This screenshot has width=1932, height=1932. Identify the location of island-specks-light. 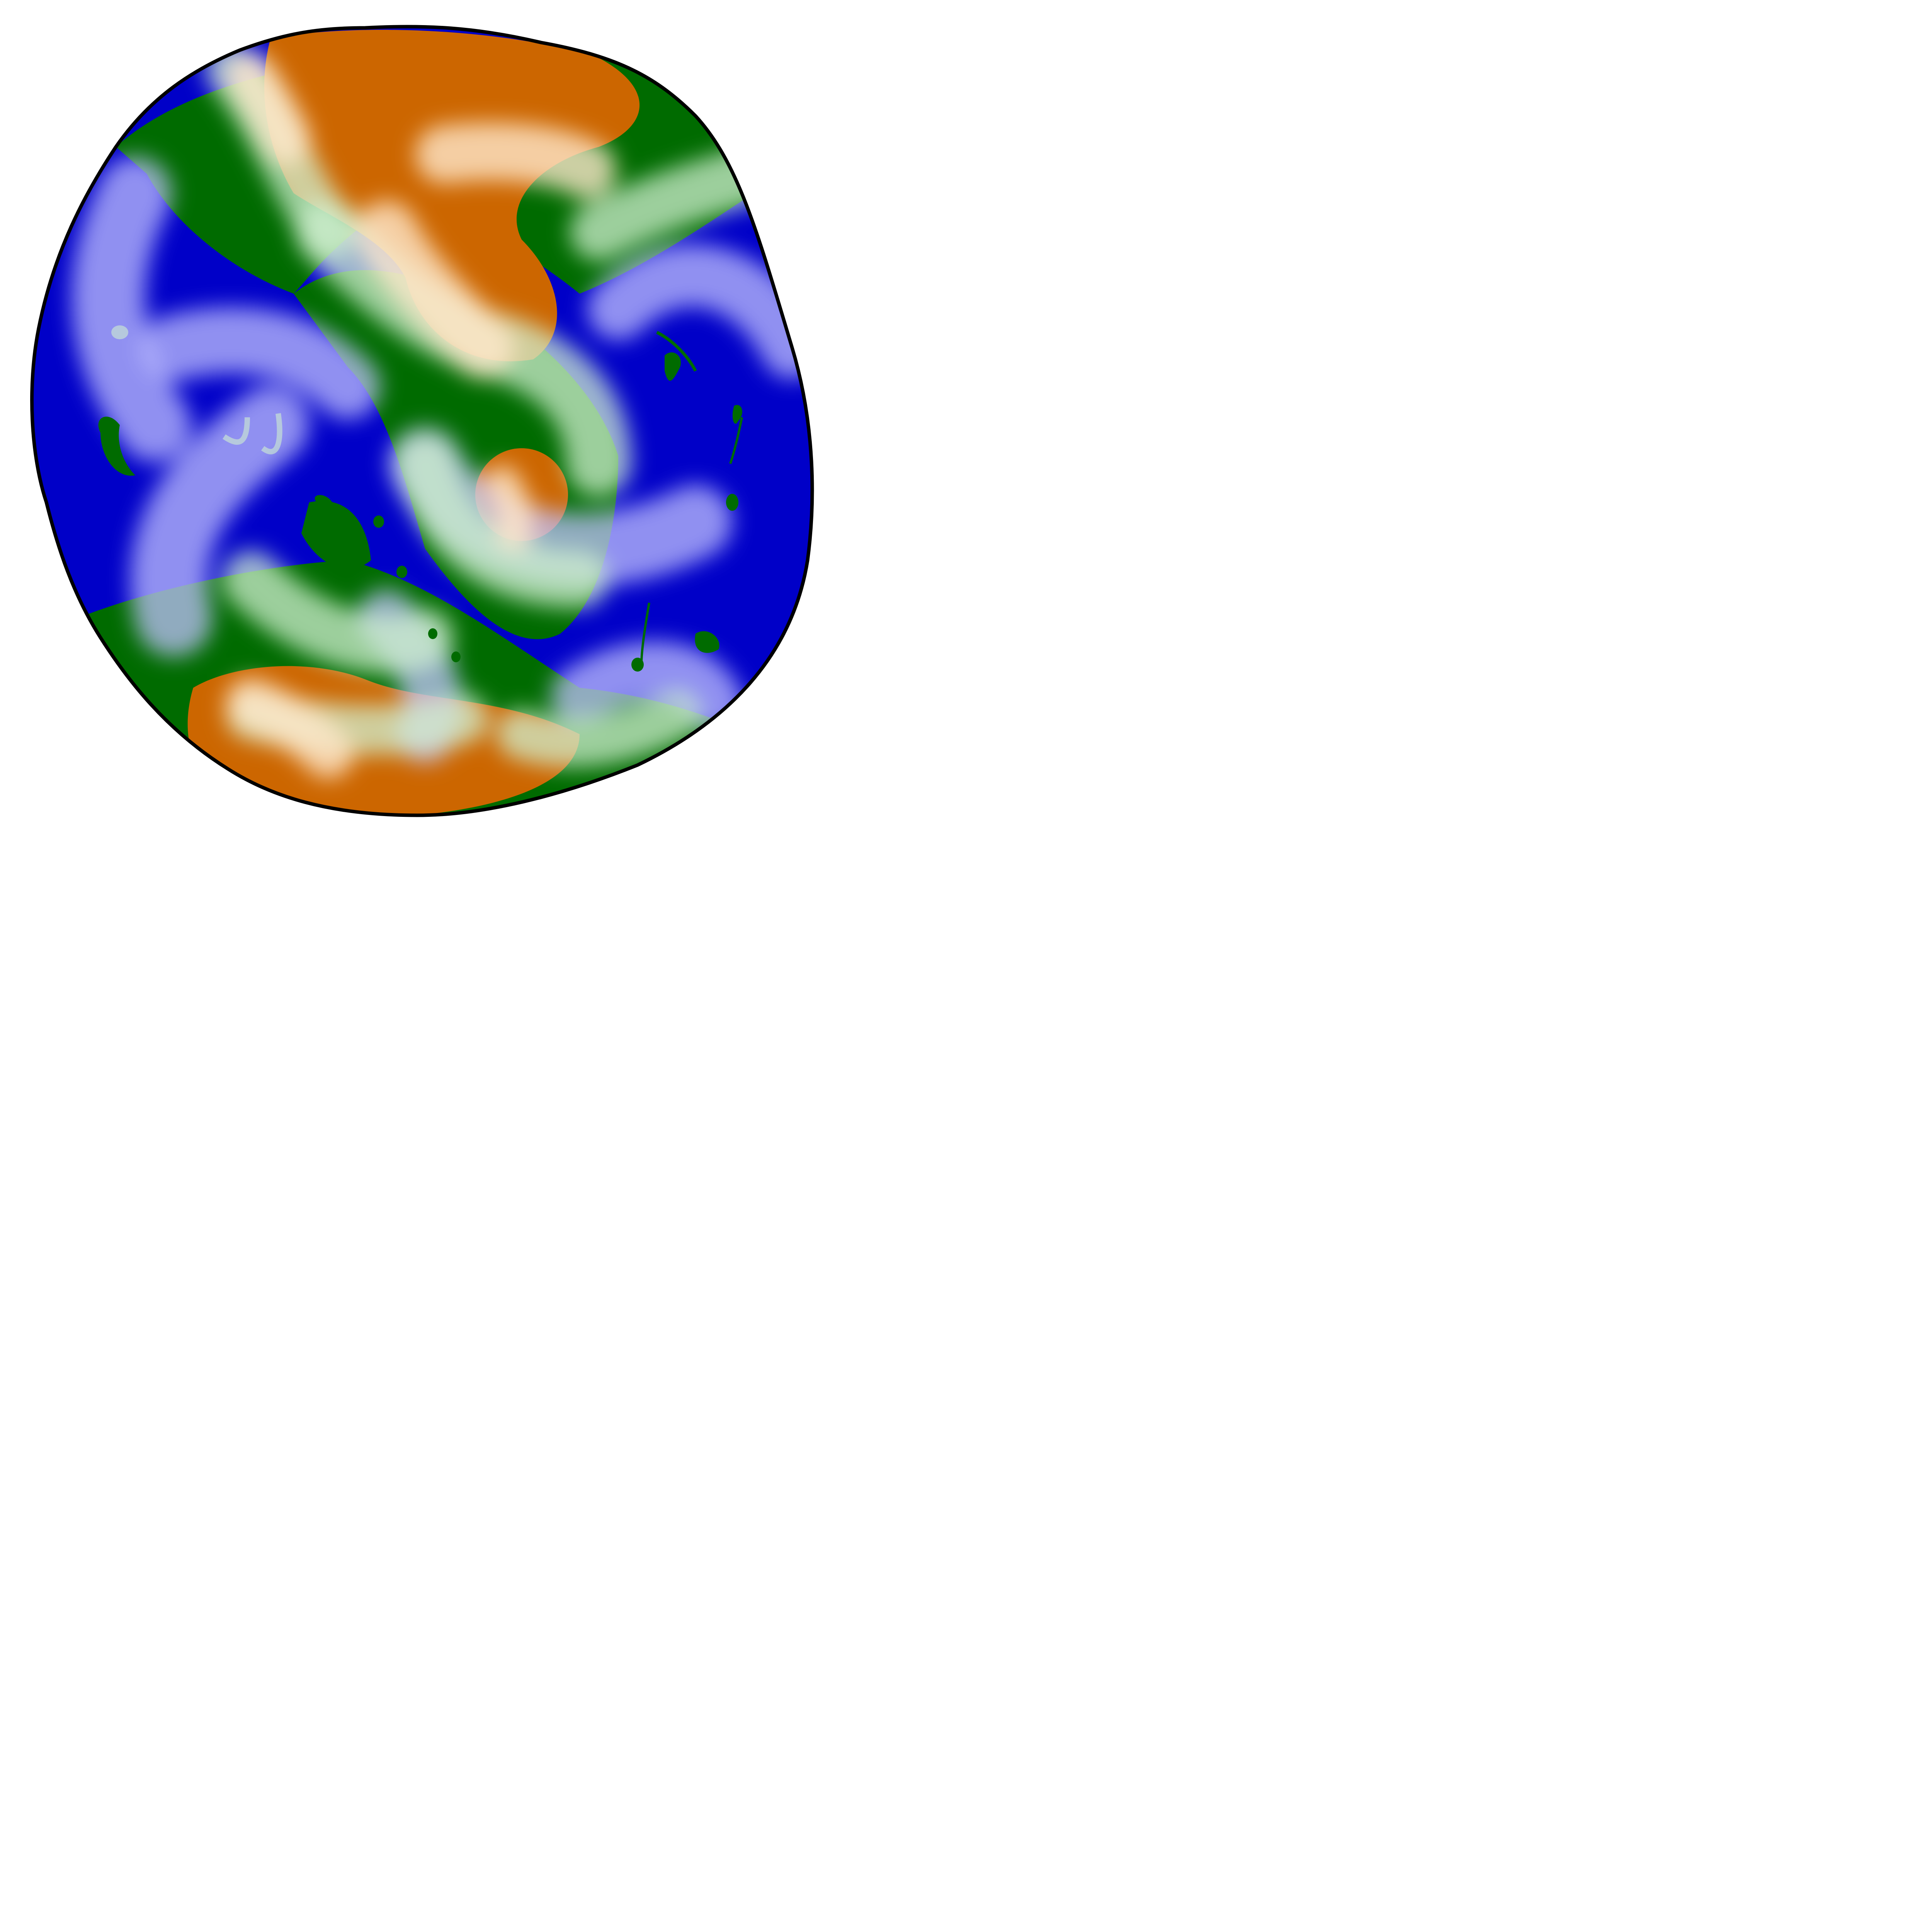
(197, 390).